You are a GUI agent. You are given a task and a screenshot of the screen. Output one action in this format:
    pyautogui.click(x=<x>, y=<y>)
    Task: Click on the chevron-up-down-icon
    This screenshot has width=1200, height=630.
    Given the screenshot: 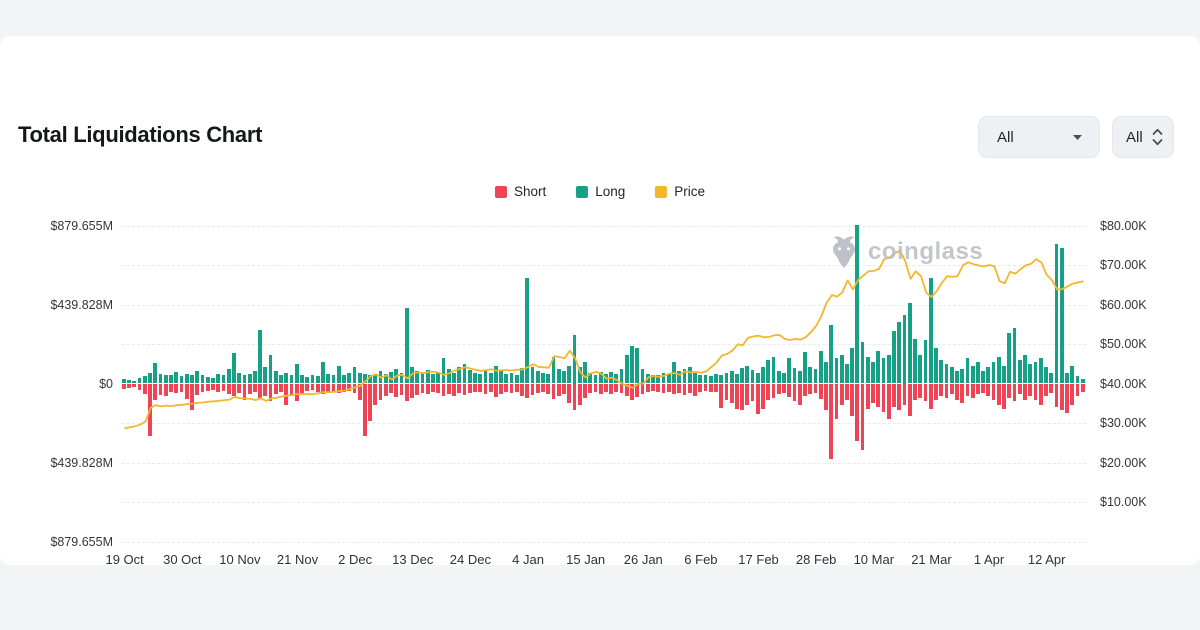 What is the action you would take?
    pyautogui.click(x=1157, y=137)
    